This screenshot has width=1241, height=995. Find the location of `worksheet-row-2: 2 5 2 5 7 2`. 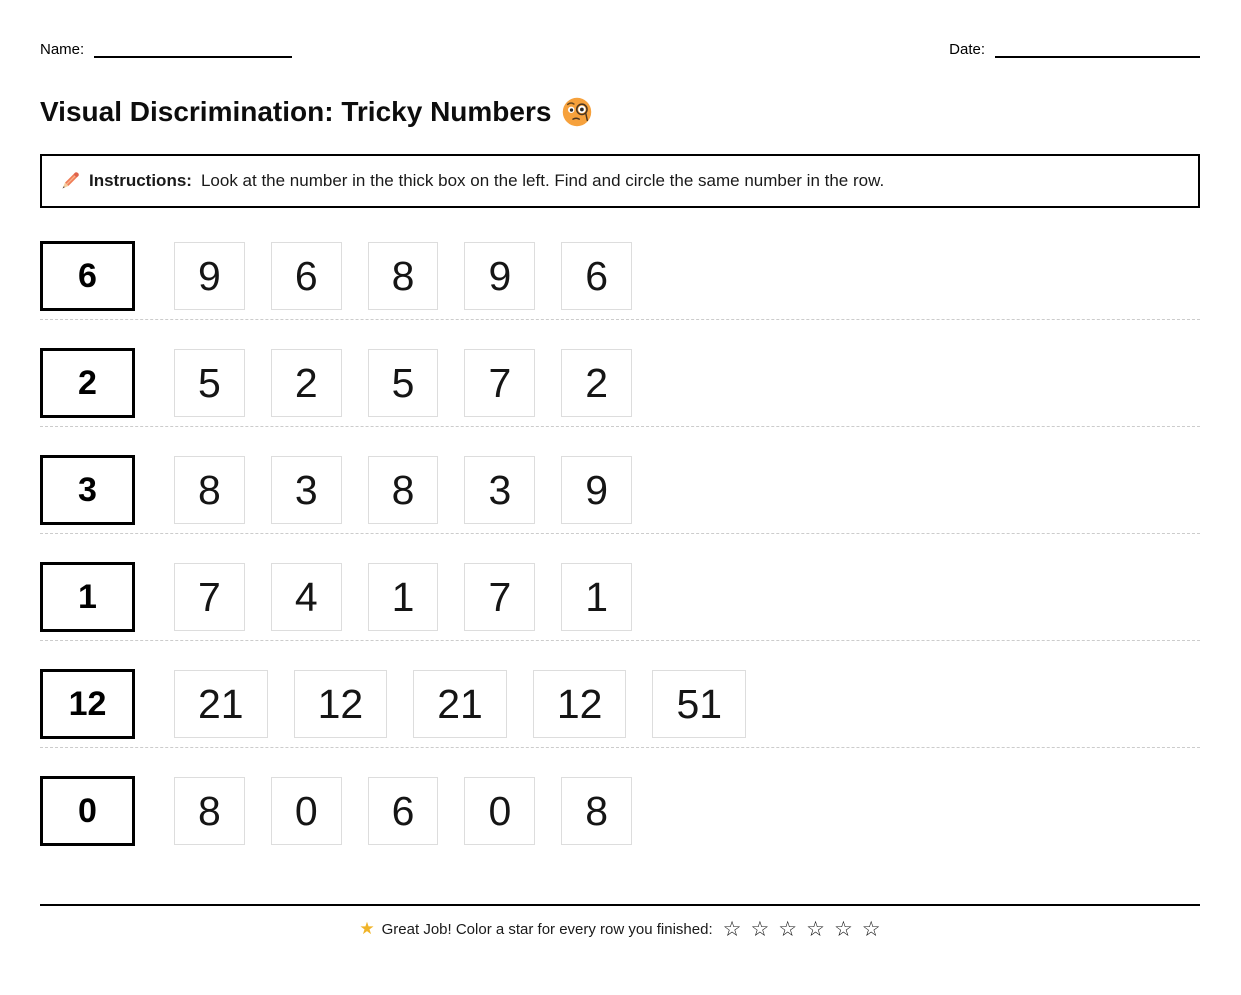

worksheet-row-2: 2 5 2 5 7 2 is located at coordinates (620, 383).